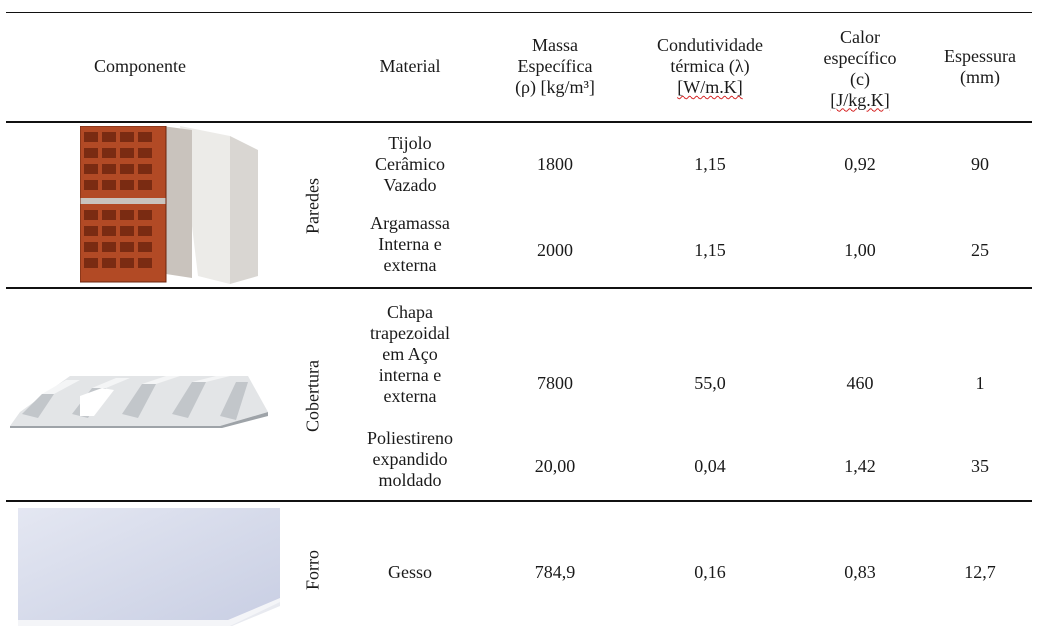  I want to click on header-calor-line1: Calor, so click(860, 36).